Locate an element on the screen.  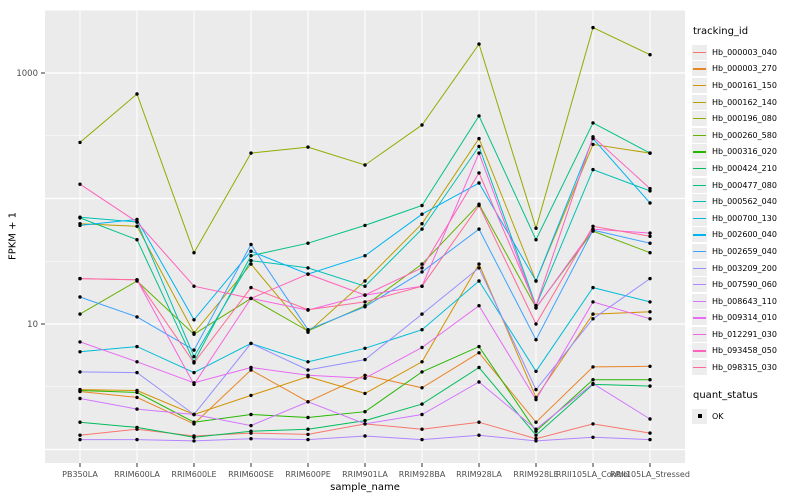
x-tick-label: RRIM901LA is located at coordinates (365, 474).